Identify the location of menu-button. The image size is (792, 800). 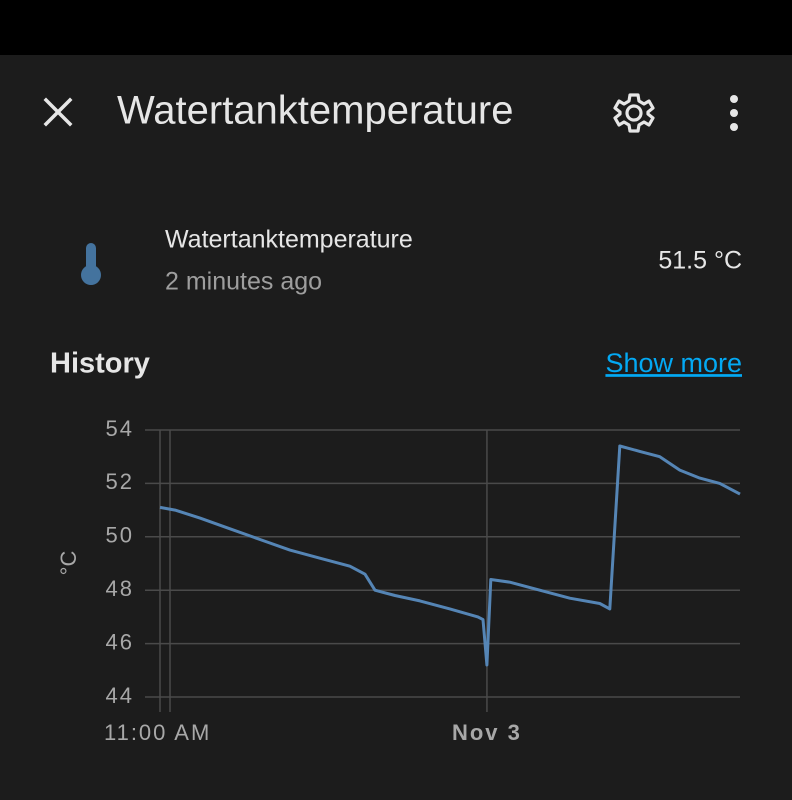
(734, 113).